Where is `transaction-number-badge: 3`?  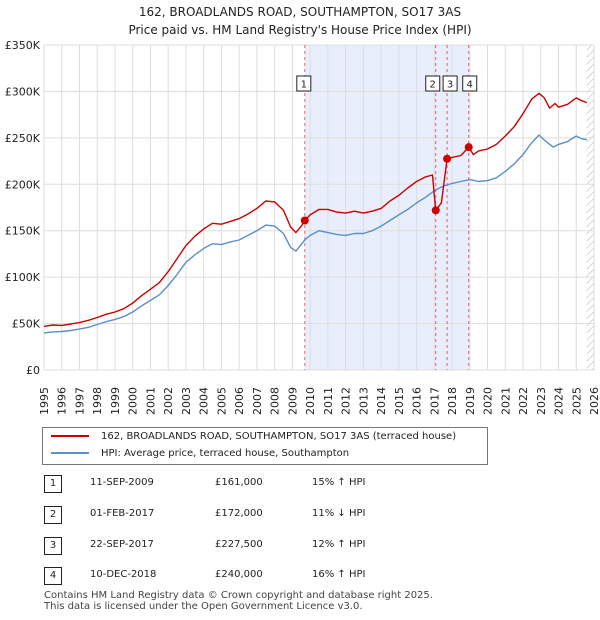
transaction-number-badge: 3 is located at coordinates (53, 546).